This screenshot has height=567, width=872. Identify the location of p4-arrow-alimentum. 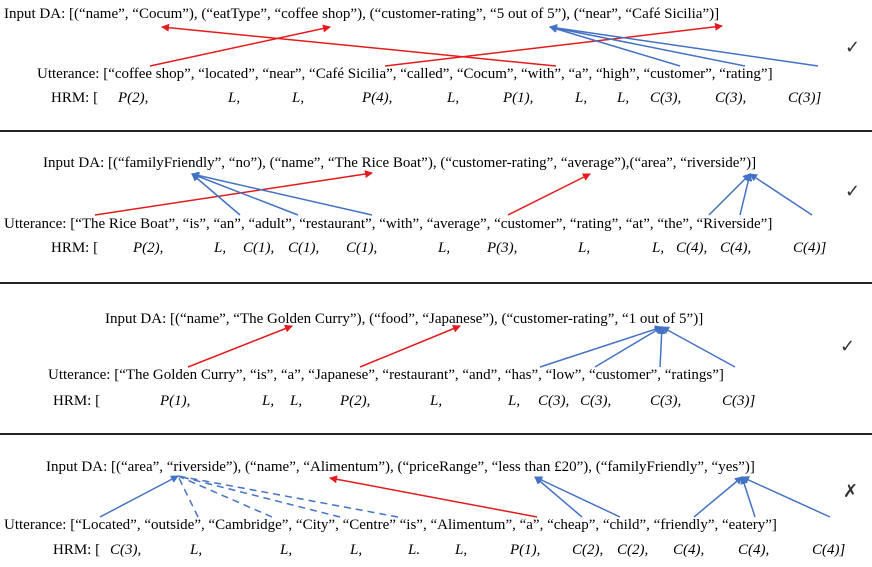
(433, 496).